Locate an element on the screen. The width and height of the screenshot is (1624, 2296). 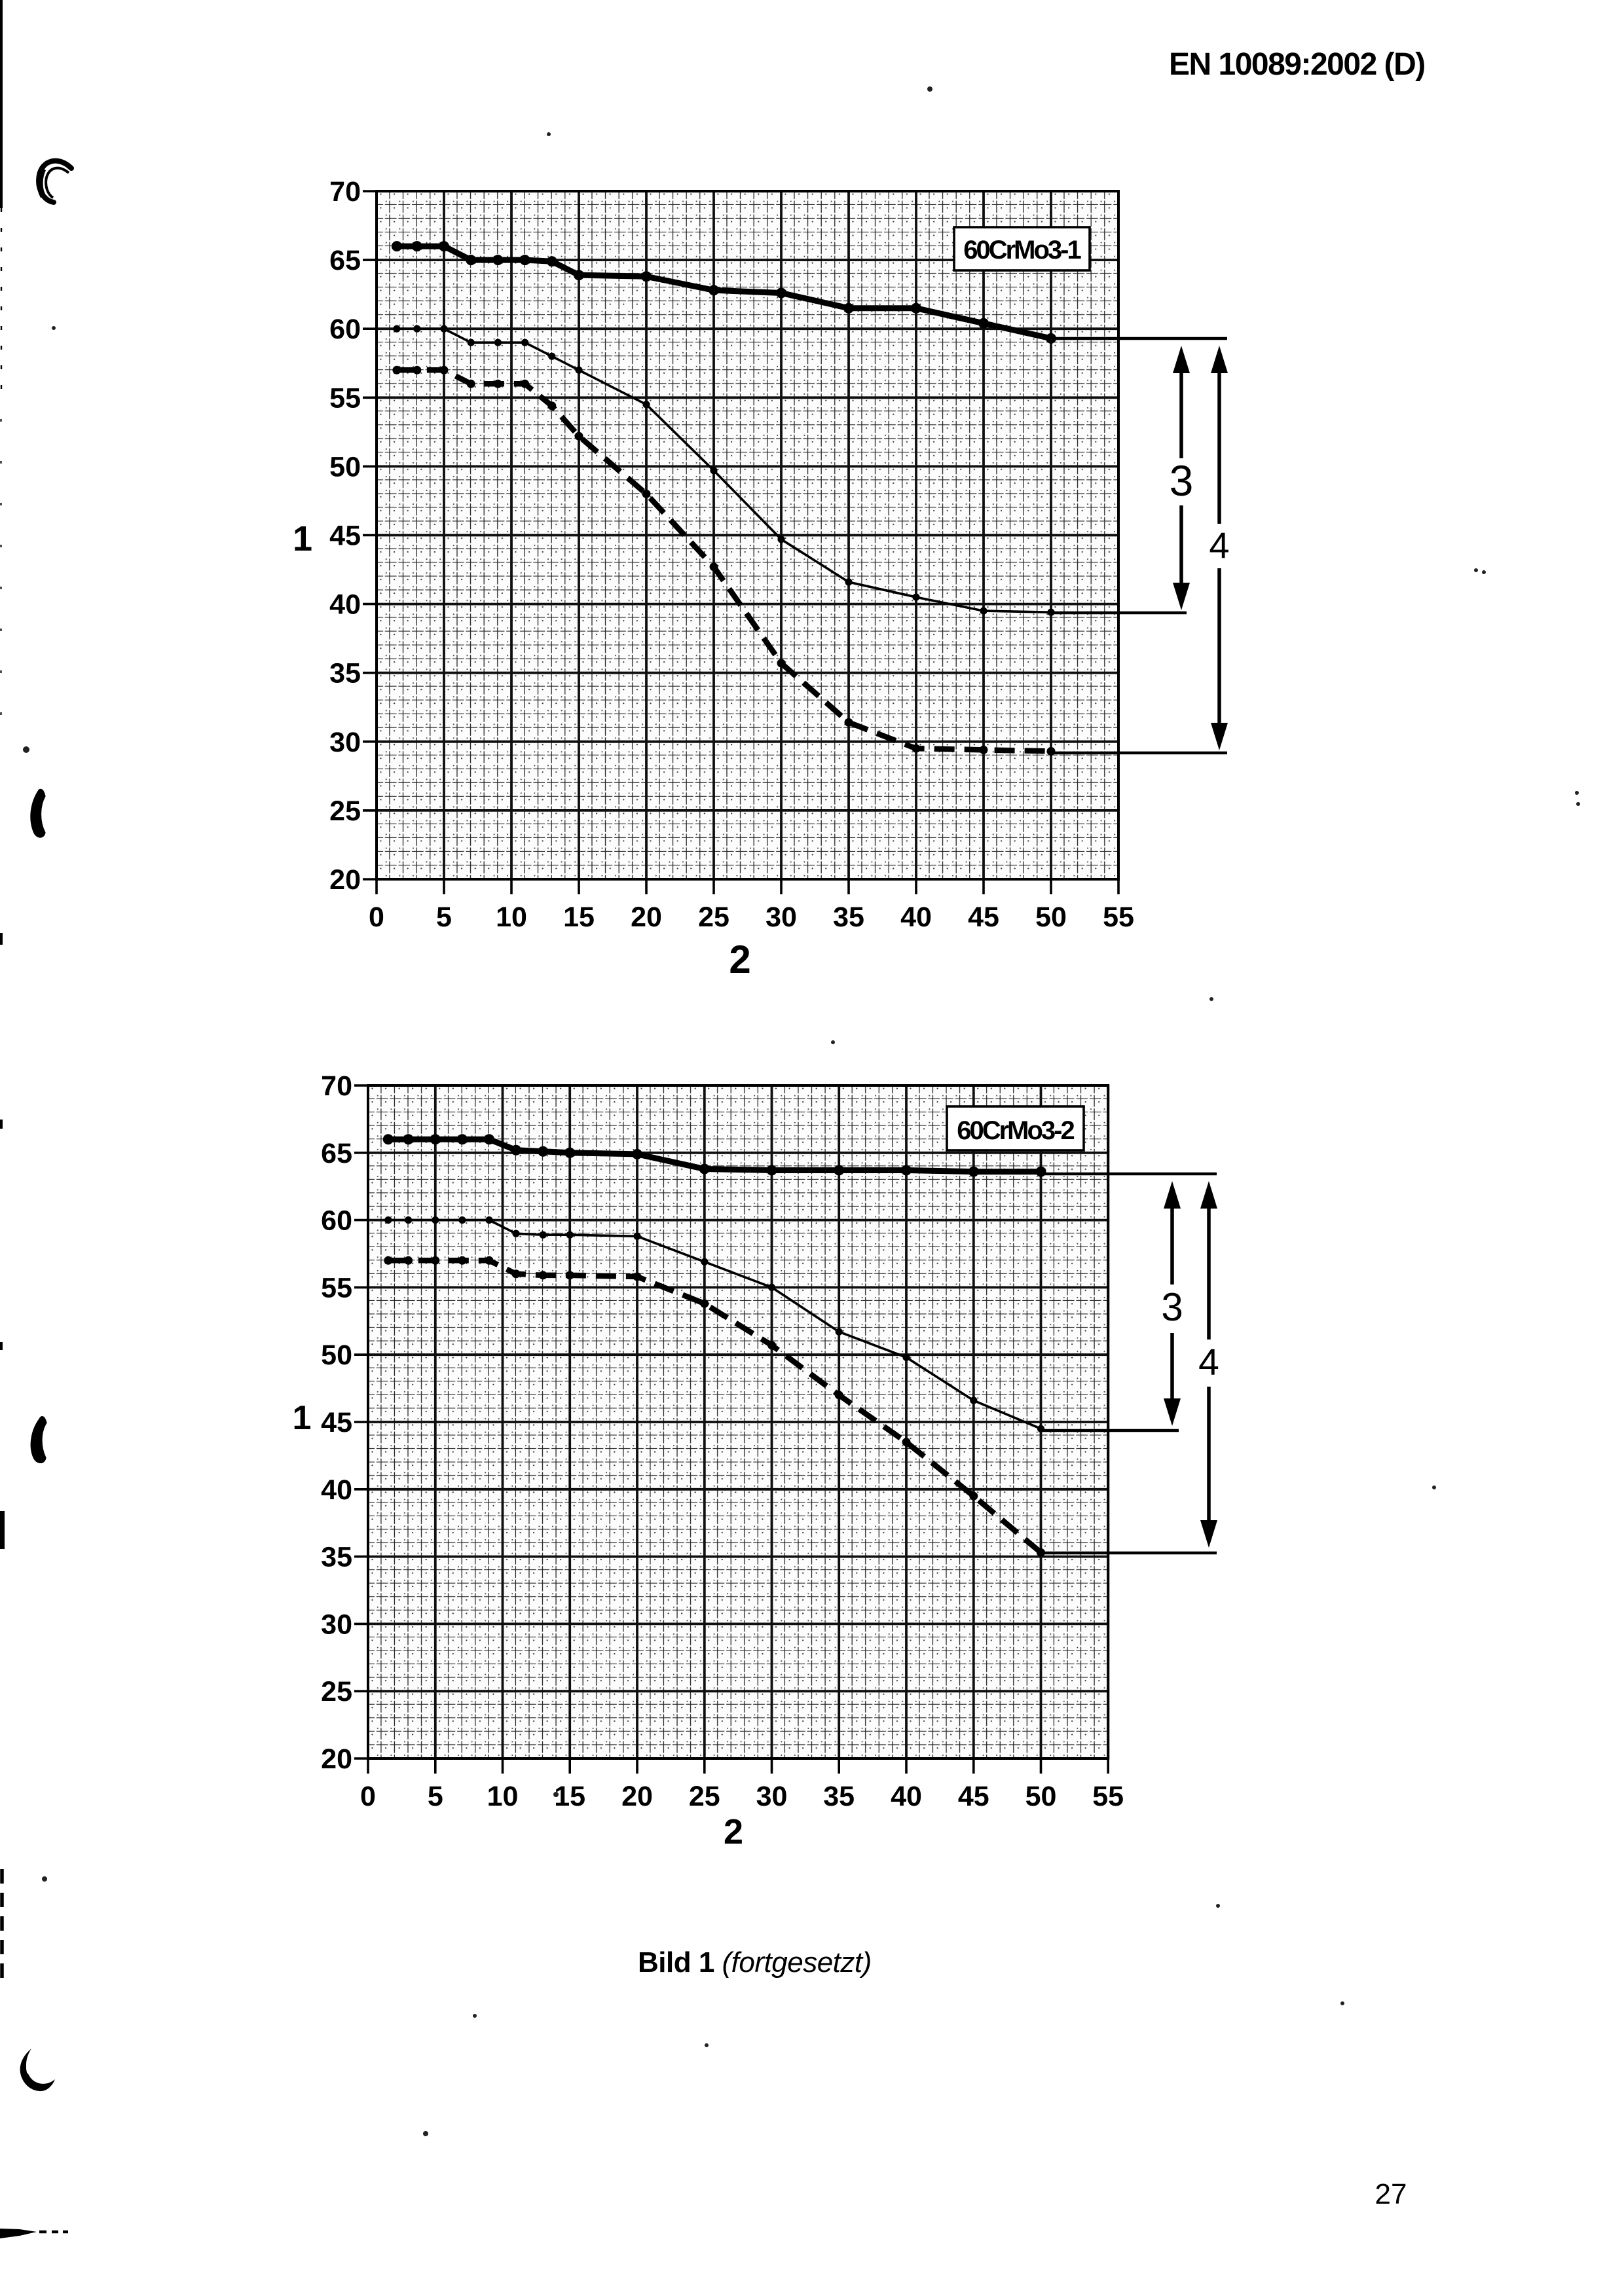
svg-text: 27 is located at coordinates (1391, 2194).